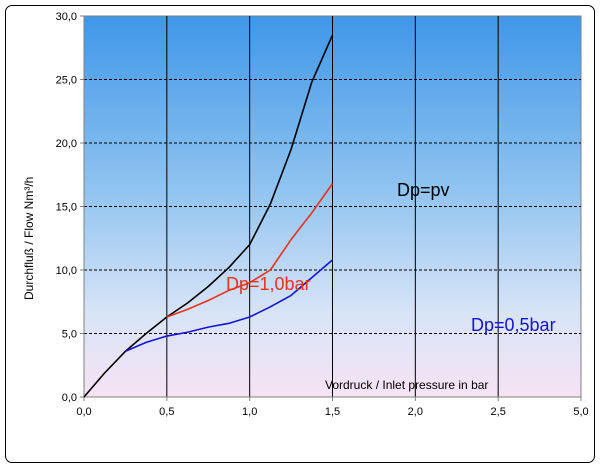  What do you see at coordinates (69, 335) in the screenshot?
I see `y-tick-label: 5,0` at bounding box center [69, 335].